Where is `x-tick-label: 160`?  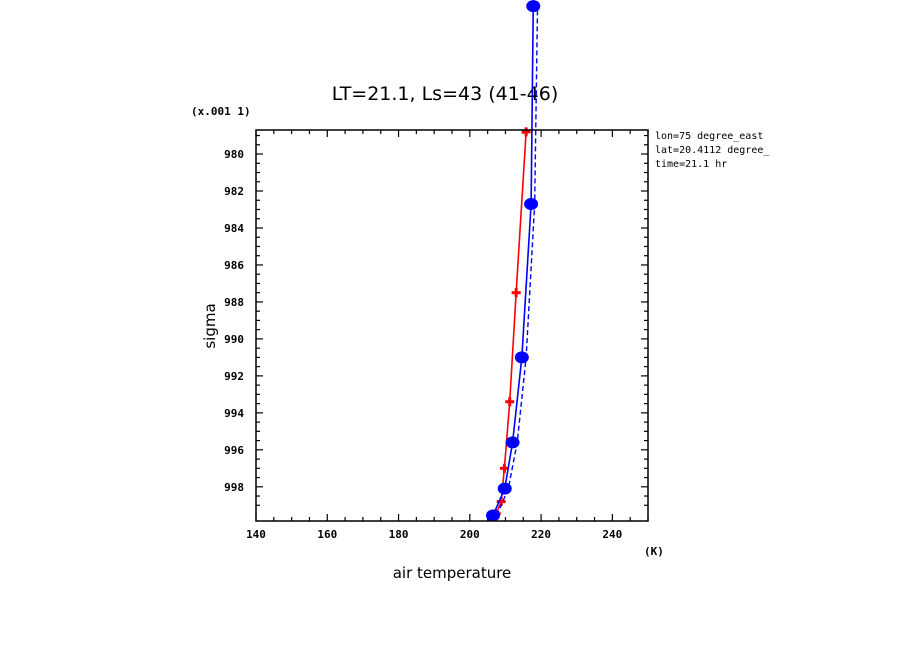
x-tick-label: 160 is located at coordinates (327, 534).